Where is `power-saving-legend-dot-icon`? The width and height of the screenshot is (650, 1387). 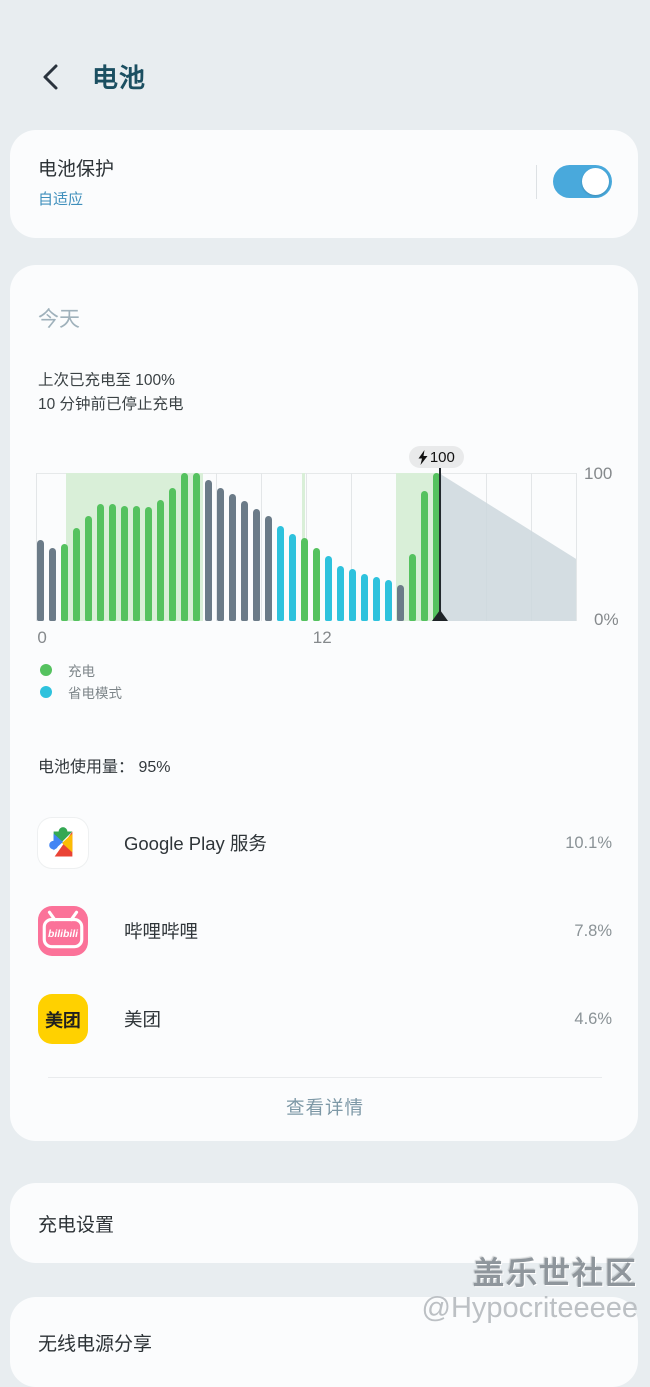
power-saving-legend-dot-icon is located at coordinates (46, 692).